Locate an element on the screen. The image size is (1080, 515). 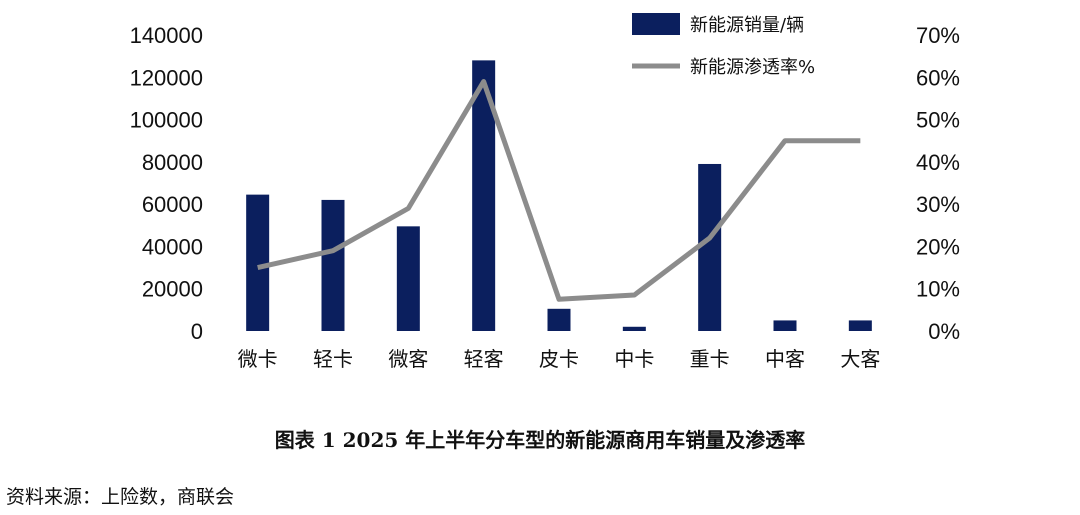
right-axis-ticks: 0% 10% 20% 30% 40% 50% 60% 70% is located at coordinates (938, 183).